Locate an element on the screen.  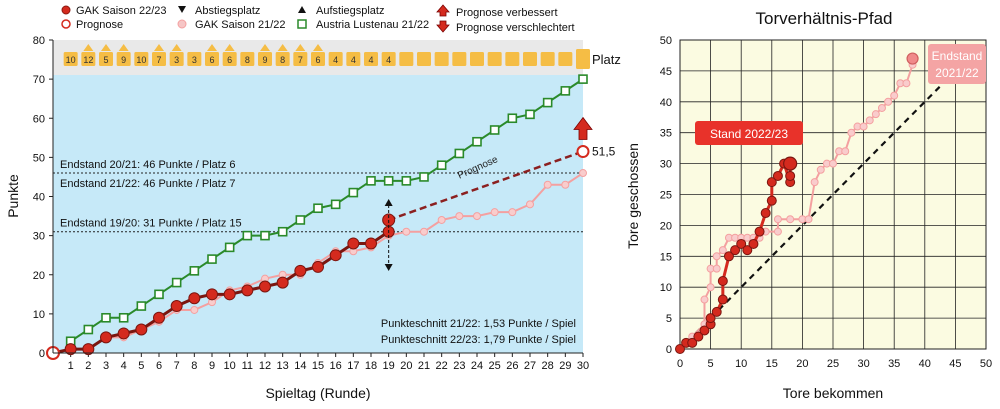
legend-abstieg: Abstiegsplatz is located at coordinates (227, 11).